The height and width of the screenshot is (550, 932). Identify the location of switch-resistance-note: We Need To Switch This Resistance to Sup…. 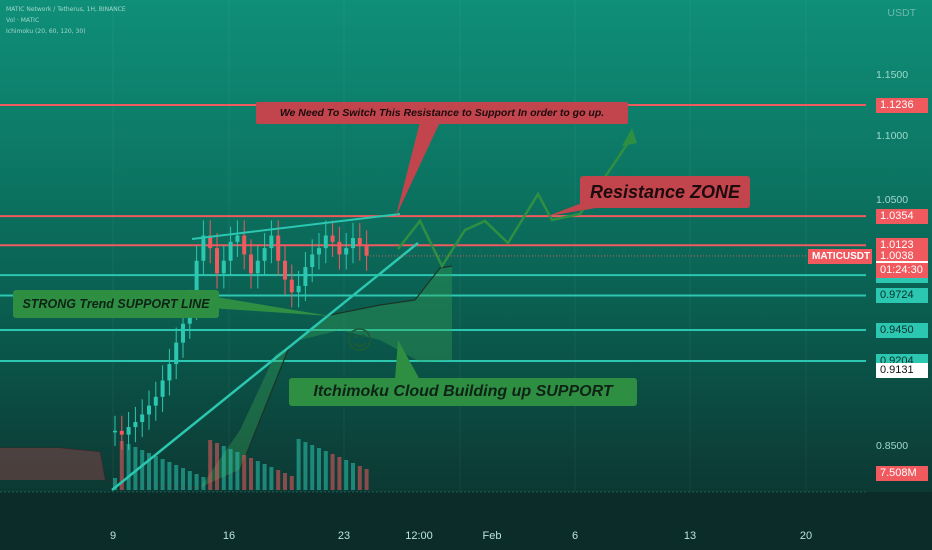
(442, 113).